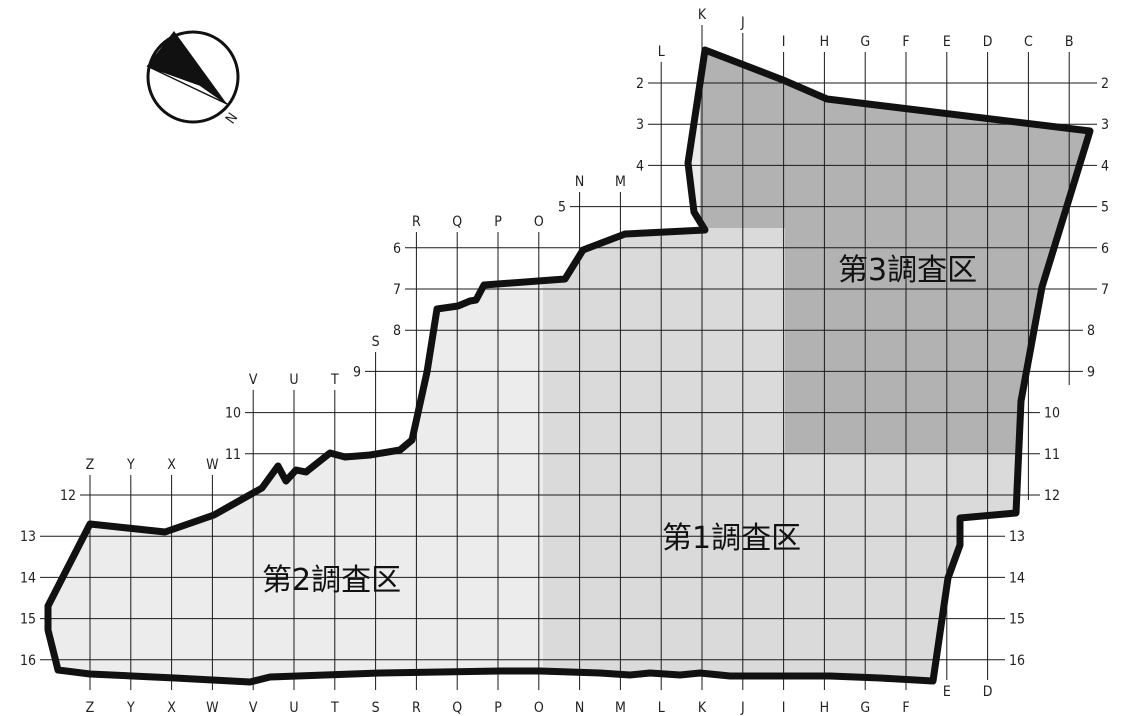 The width and height of the screenshot is (1121, 716). Describe the element at coordinates (784, 42) in the screenshot. I see `column-label-top: I` at that location.